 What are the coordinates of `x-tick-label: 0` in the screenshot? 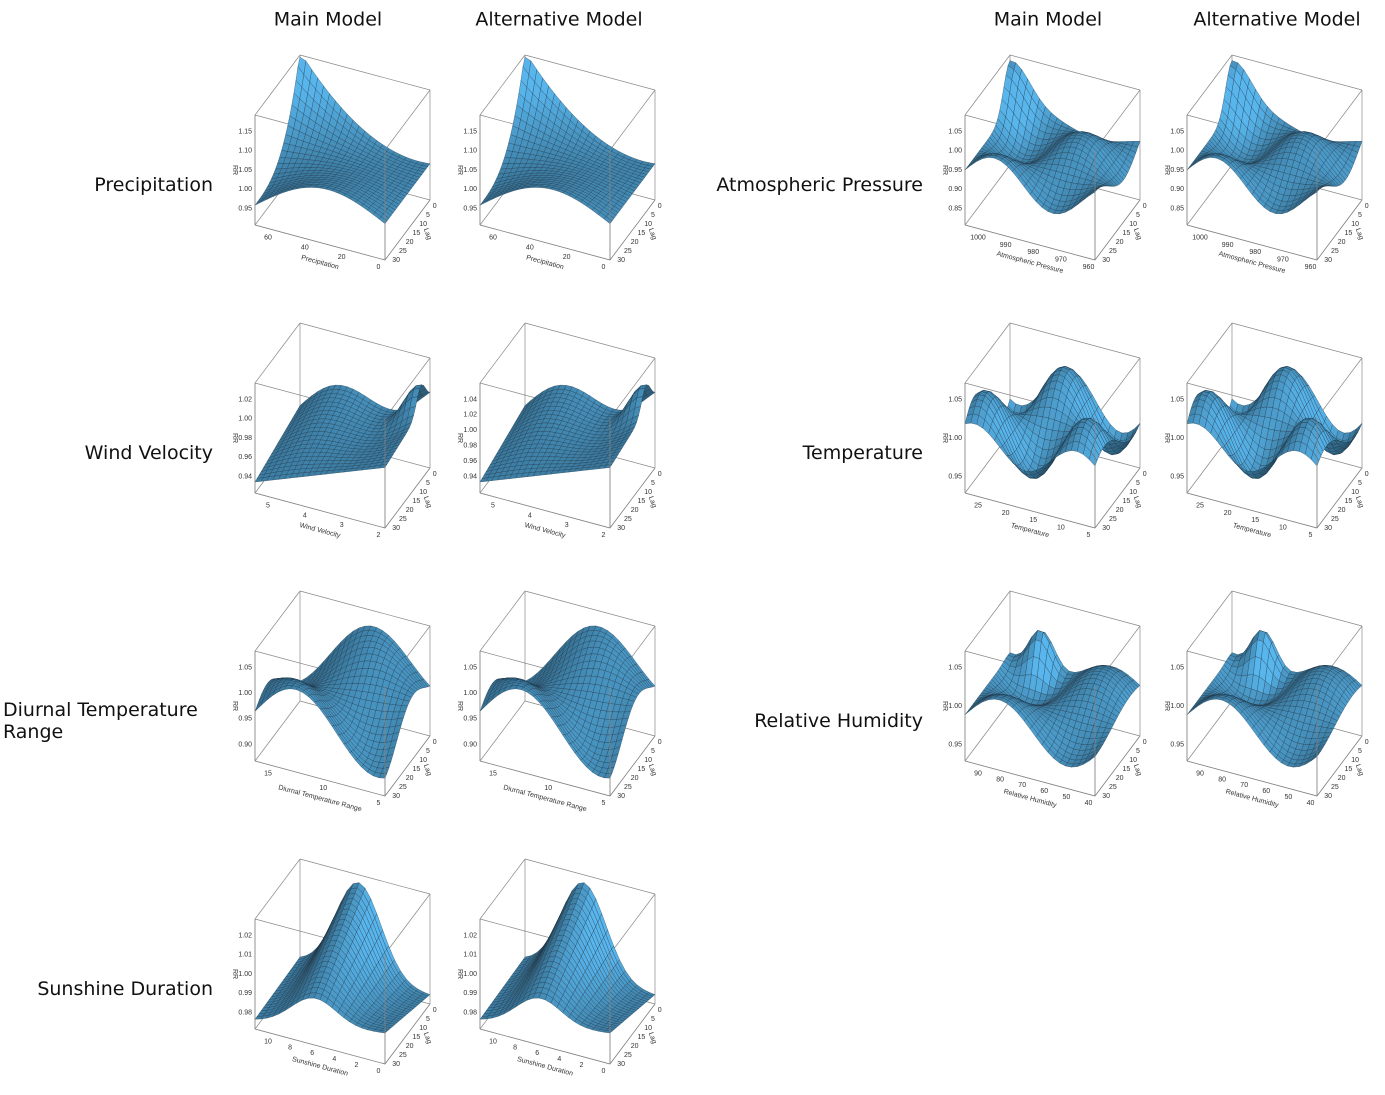 It's located at (379, 1071).